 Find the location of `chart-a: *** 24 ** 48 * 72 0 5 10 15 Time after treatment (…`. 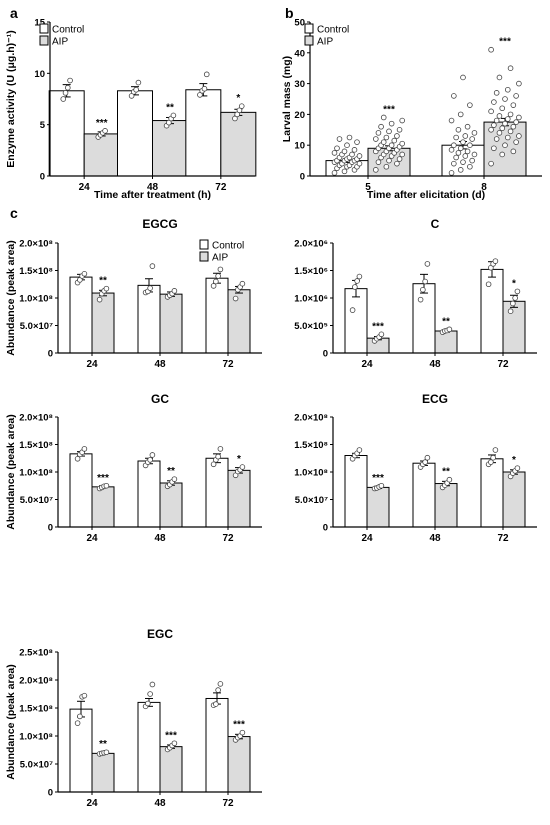

chart-a: *** 24 ** 48 * 72 0 5 10 15 Time after treatment (… is located at coordinates (131, 109).